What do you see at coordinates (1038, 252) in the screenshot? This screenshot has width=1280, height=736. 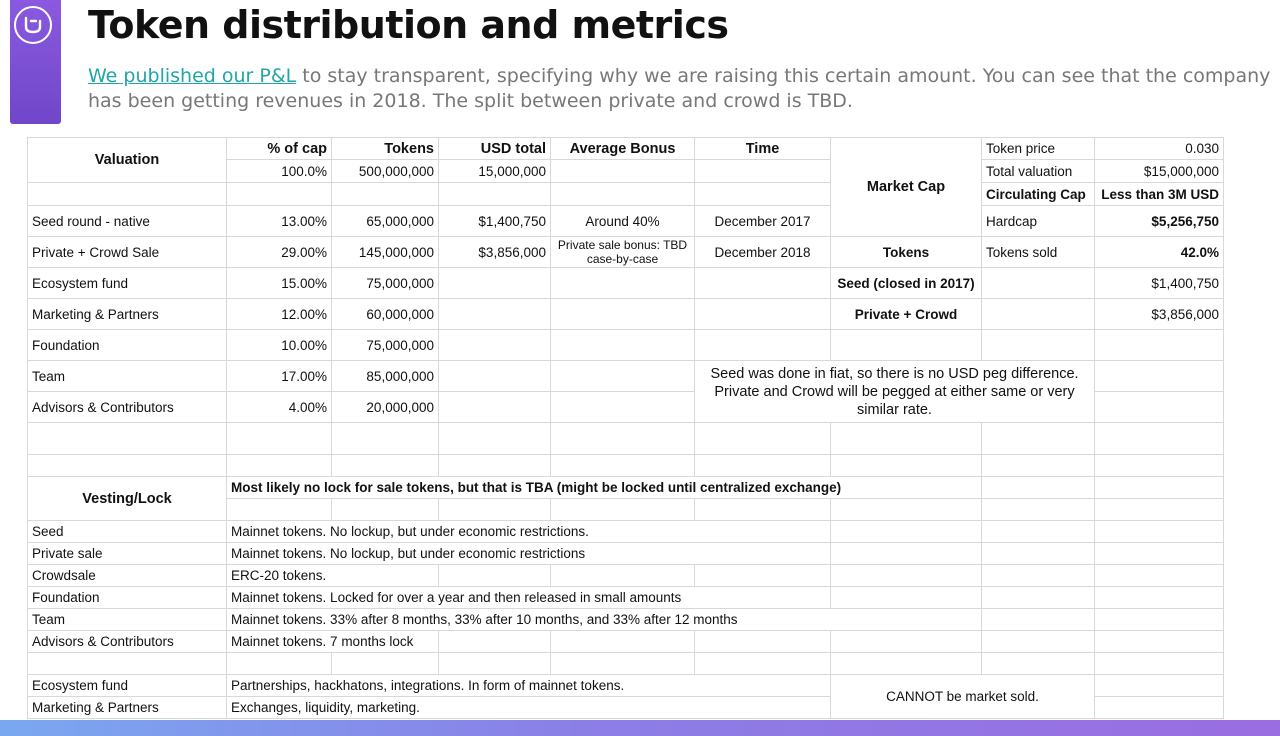 I see `tokens-sold-label: Tokens sold` at bounding box center [1038, 252].